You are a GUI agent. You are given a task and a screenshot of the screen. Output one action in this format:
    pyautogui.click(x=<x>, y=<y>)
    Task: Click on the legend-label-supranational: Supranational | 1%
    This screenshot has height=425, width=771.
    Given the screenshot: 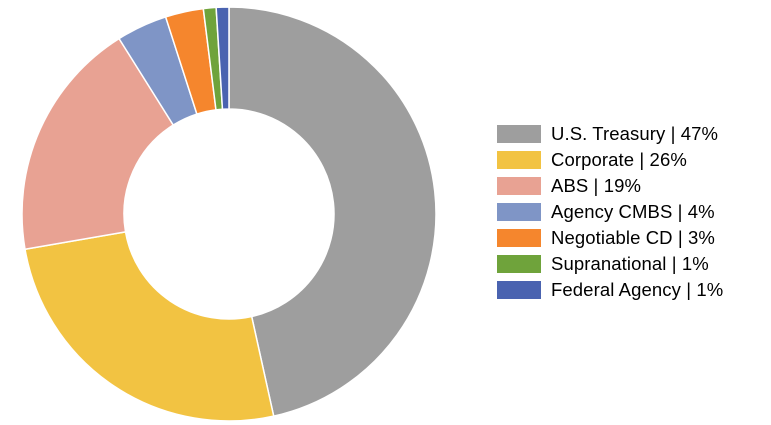 What is the action you would take?
    pyautogui.click(x=630, y=263)
    